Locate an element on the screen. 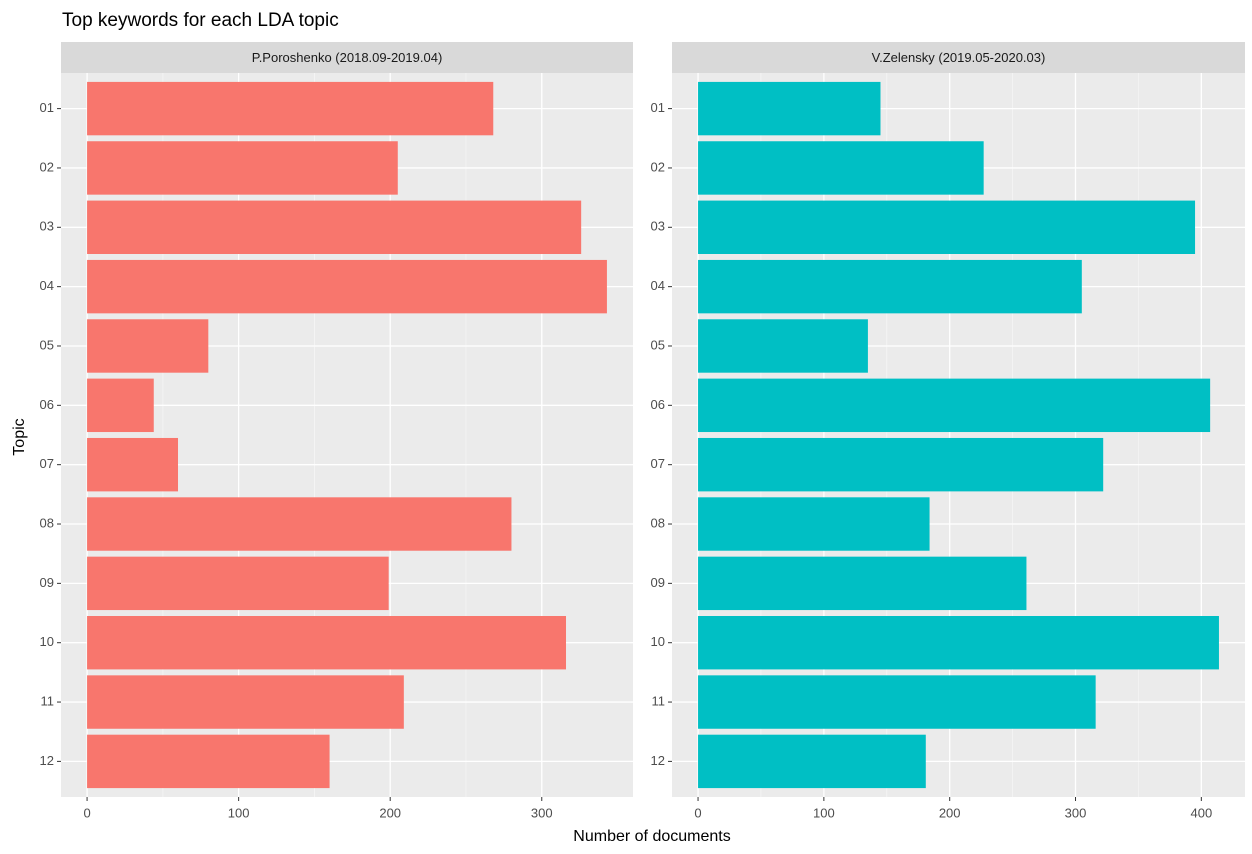 This screenshot has height=854, width=1252. chart-title: Top keywords for each LDA topic is located at coordinates (200, 20).